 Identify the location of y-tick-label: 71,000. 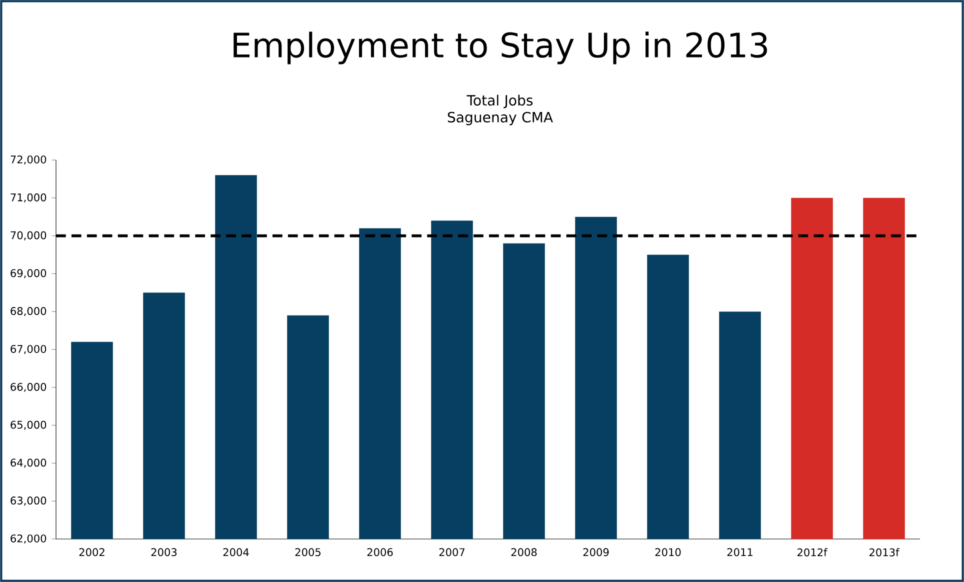
(28, 197).